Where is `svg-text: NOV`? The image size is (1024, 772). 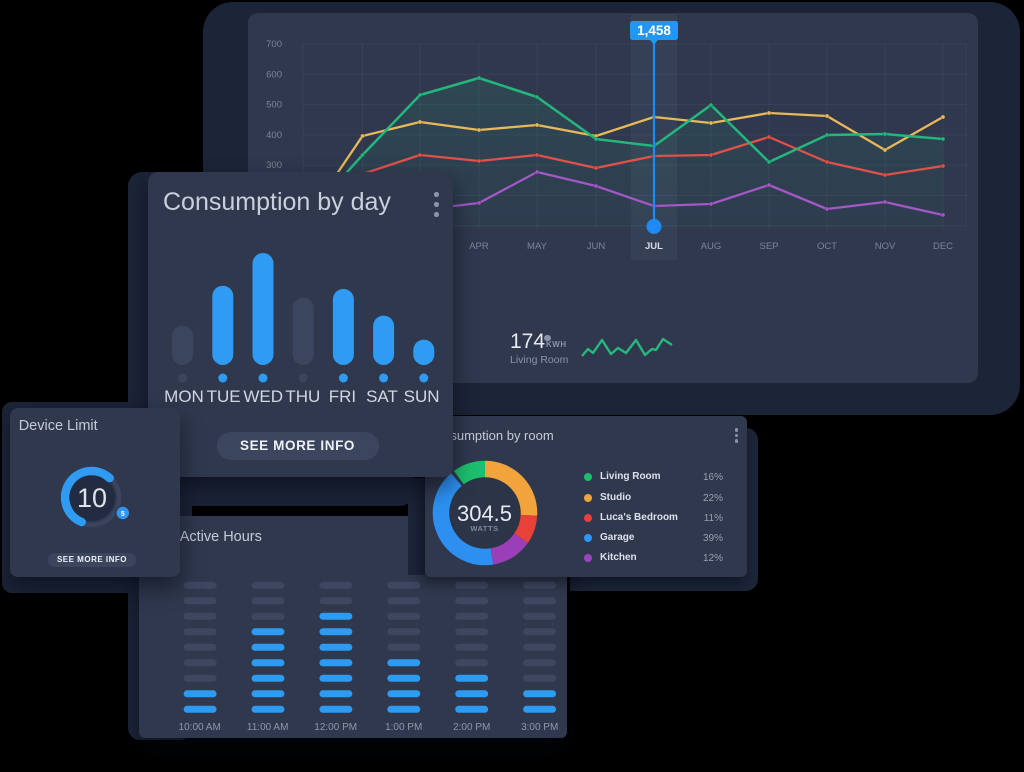
svg-text: NOV is located at coordinates (885, 246).